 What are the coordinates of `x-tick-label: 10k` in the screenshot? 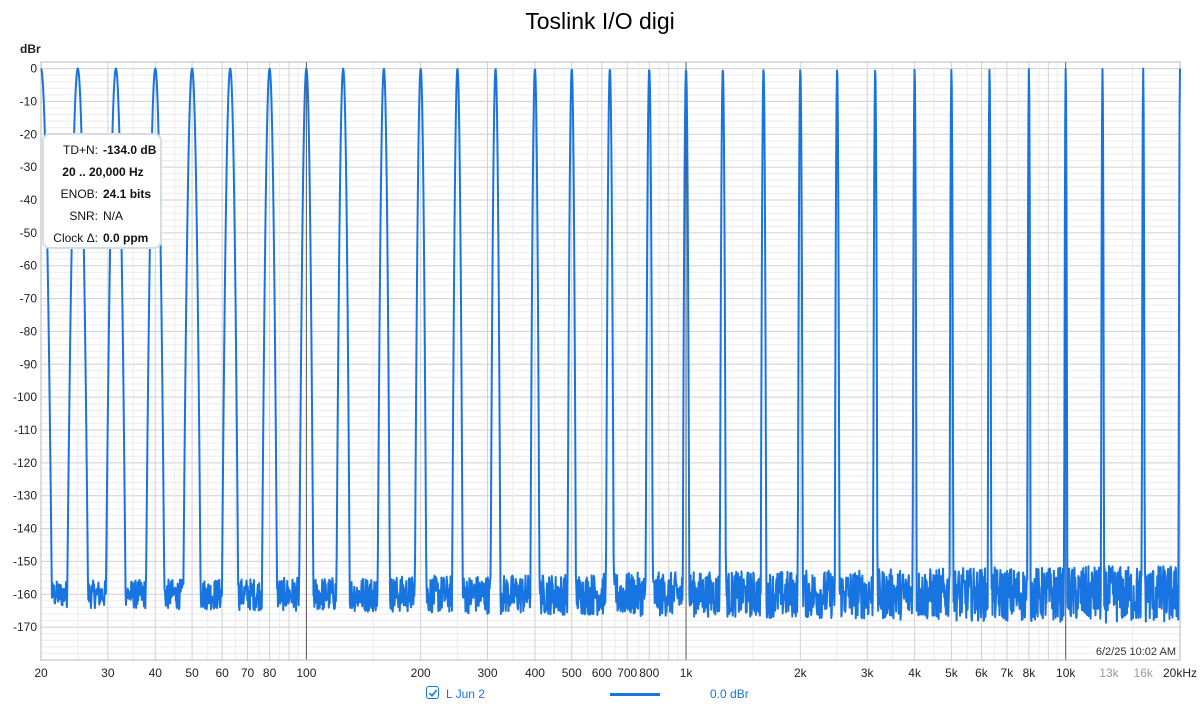 It's located at (1066, 673).